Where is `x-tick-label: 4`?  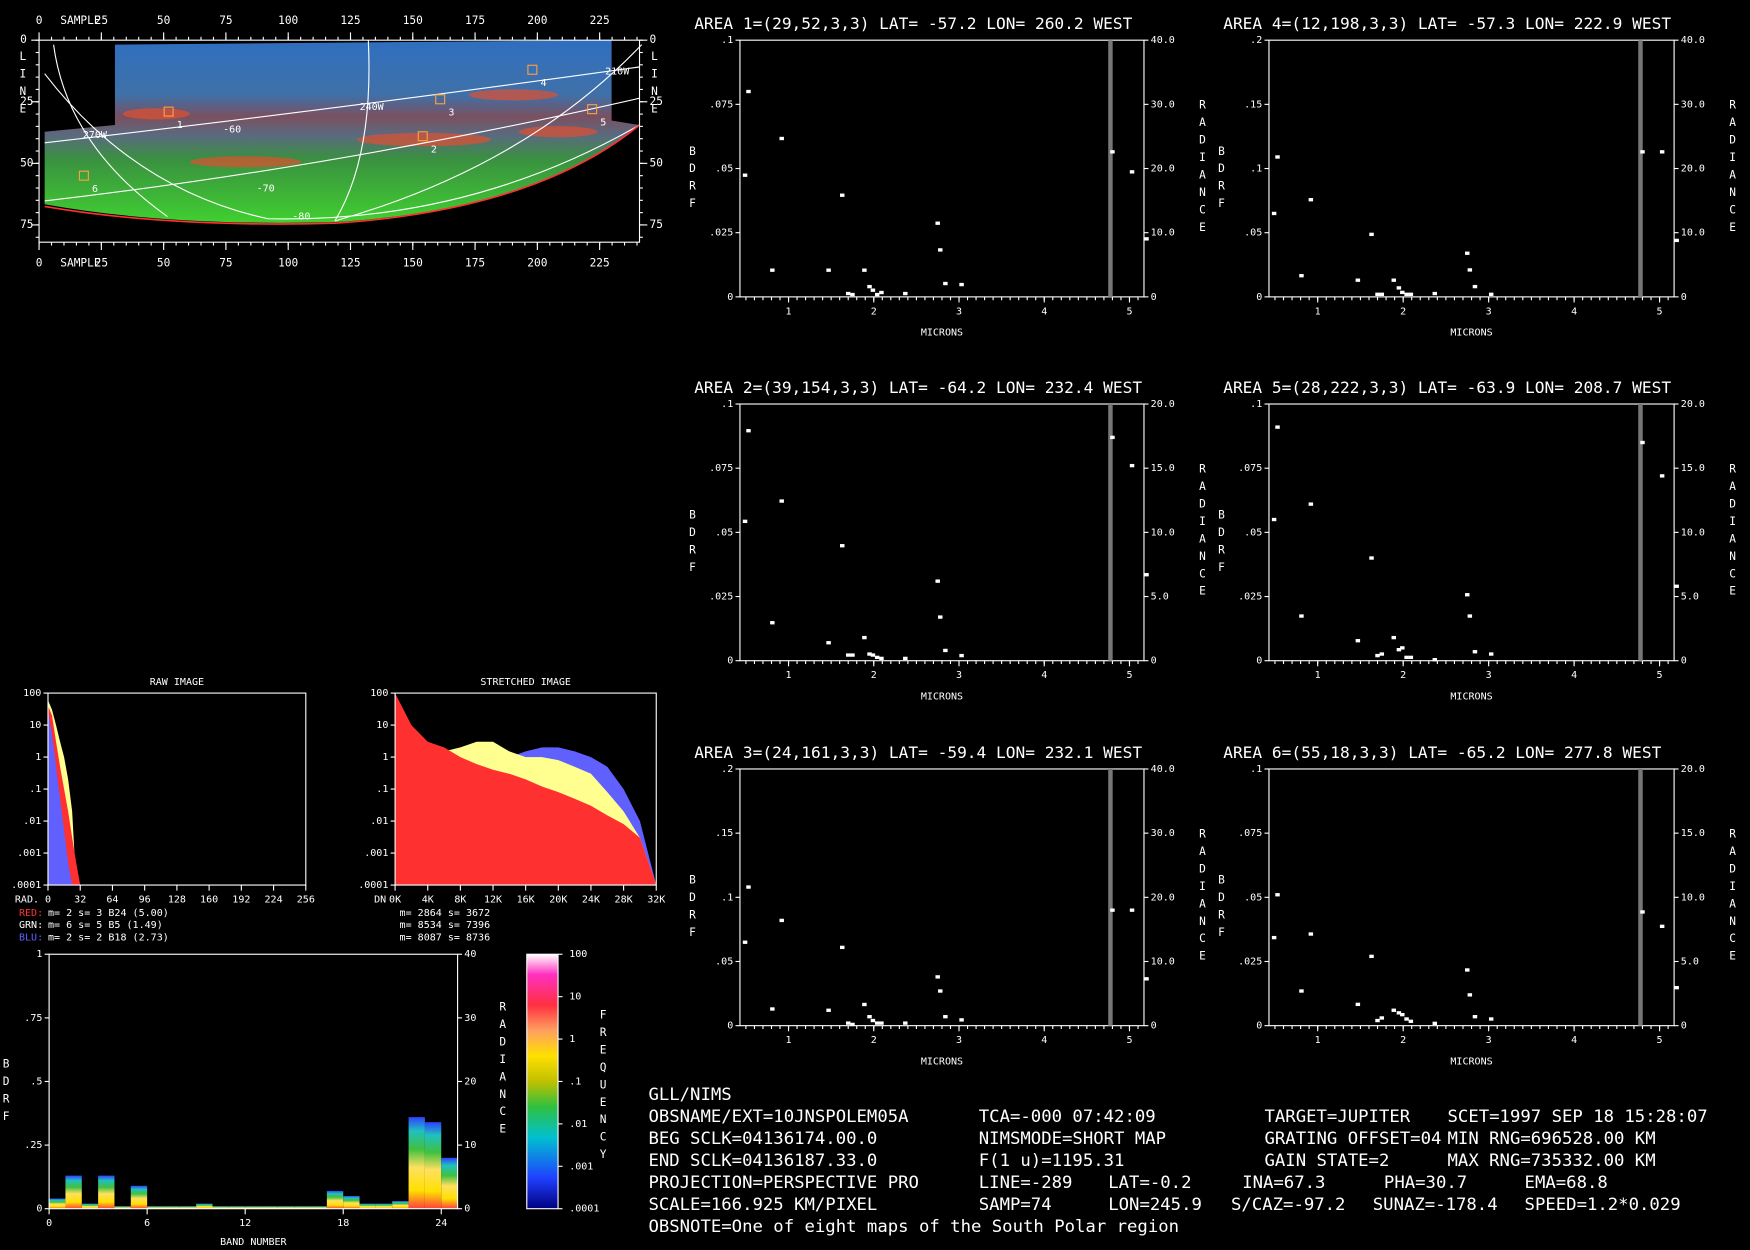 x-tick-label: 4 is located at coordinates (1044, 311).